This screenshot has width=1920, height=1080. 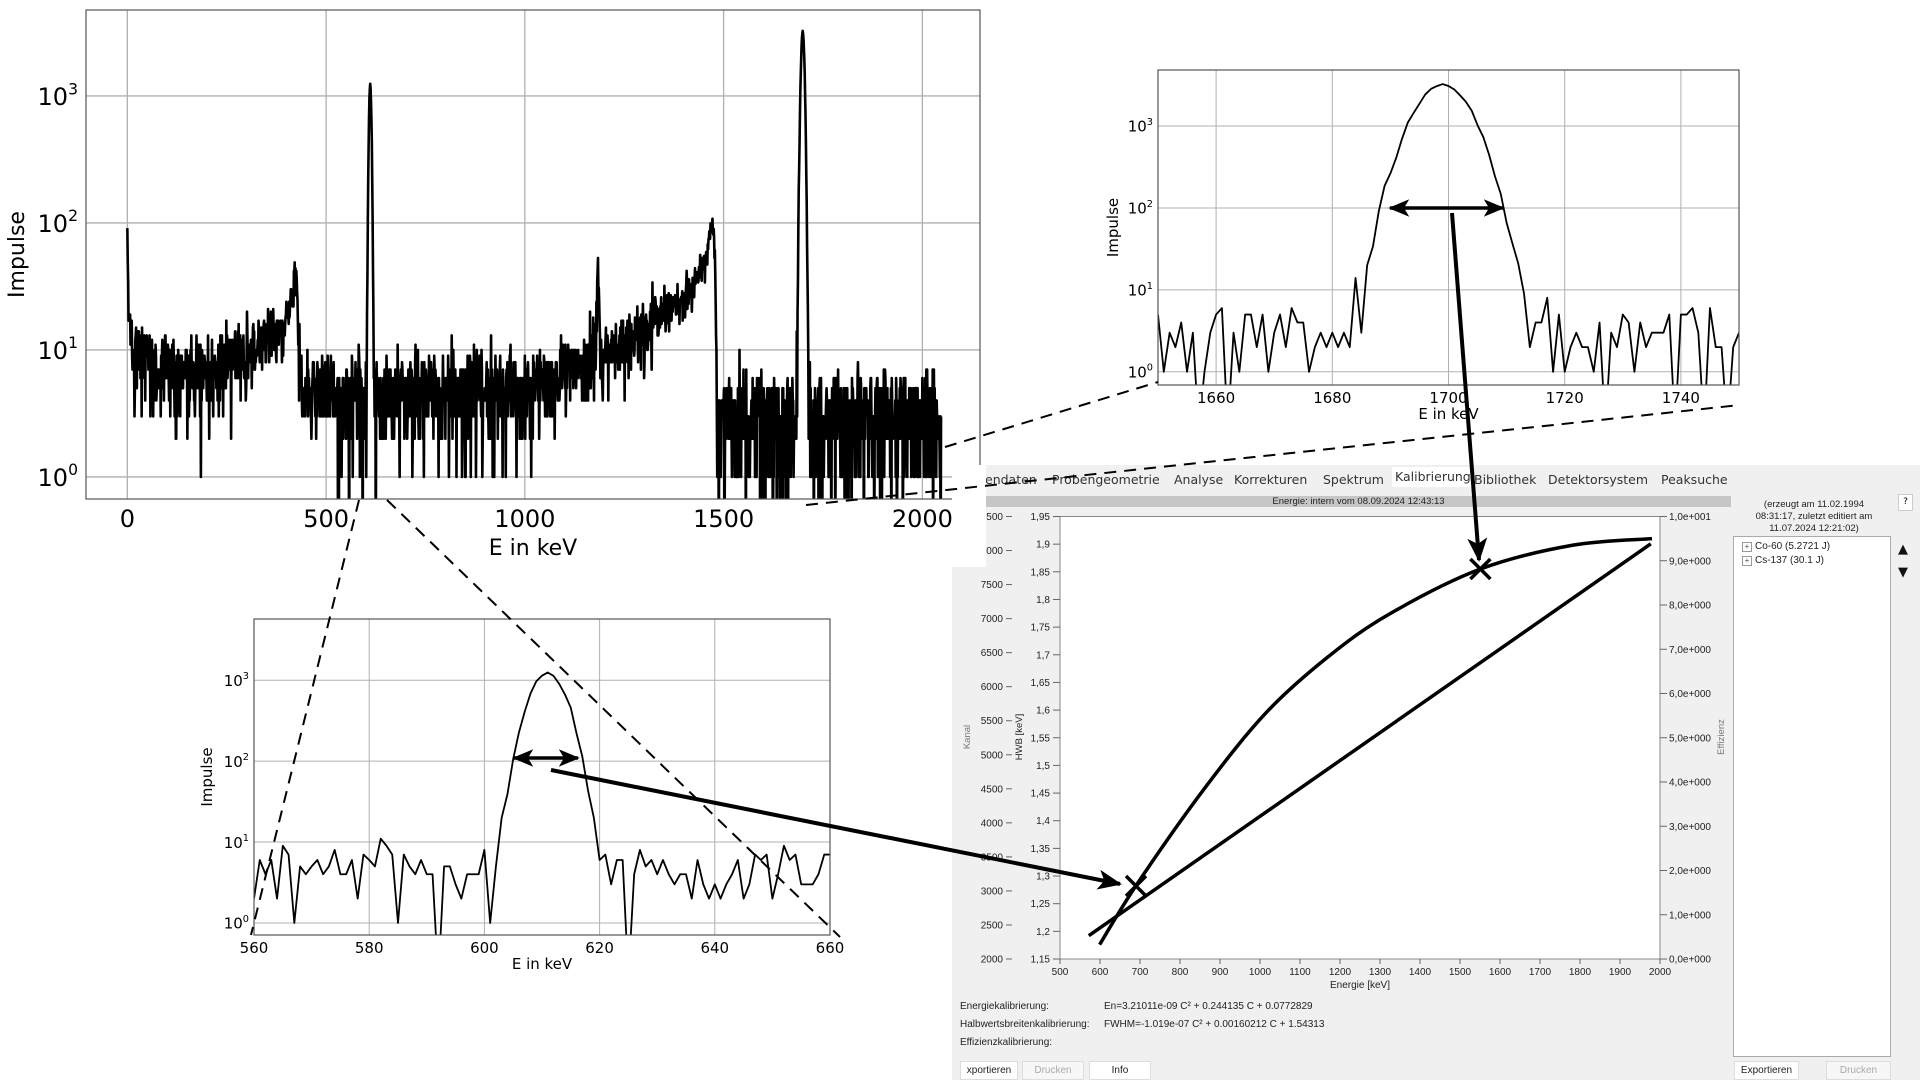 I want to click on print-button: Drucken, so click(x=1053, y=1070).